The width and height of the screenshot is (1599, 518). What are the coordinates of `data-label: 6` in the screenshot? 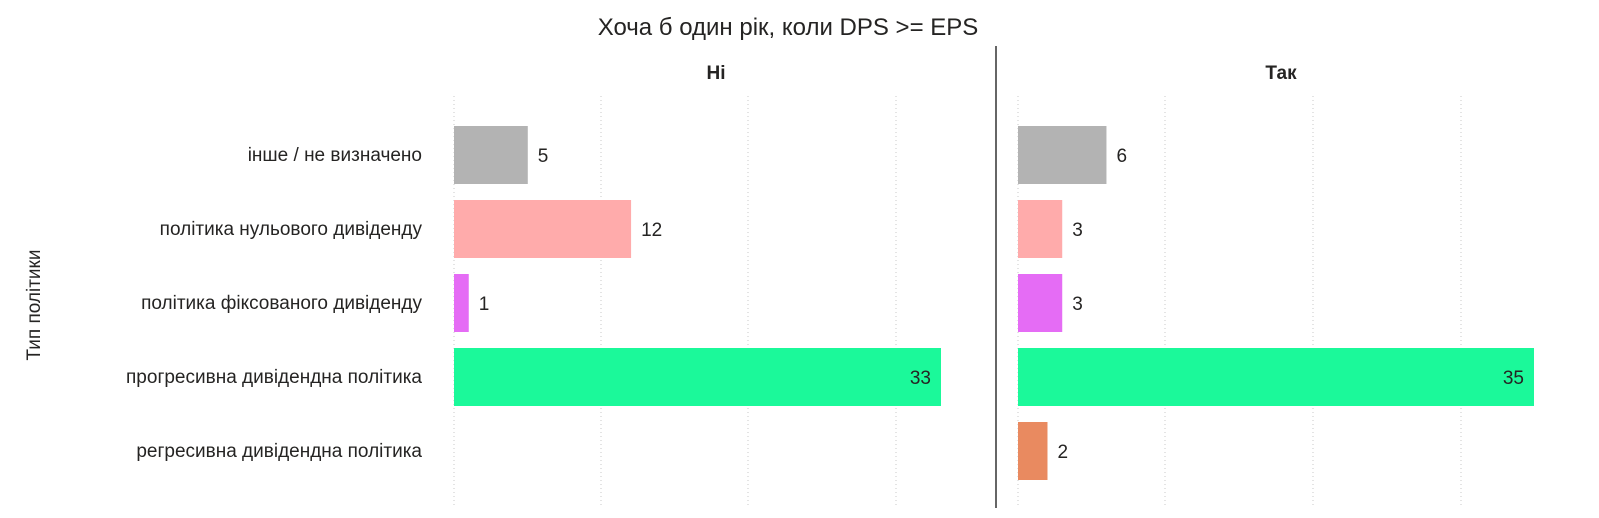 It's located at (1121, 156).